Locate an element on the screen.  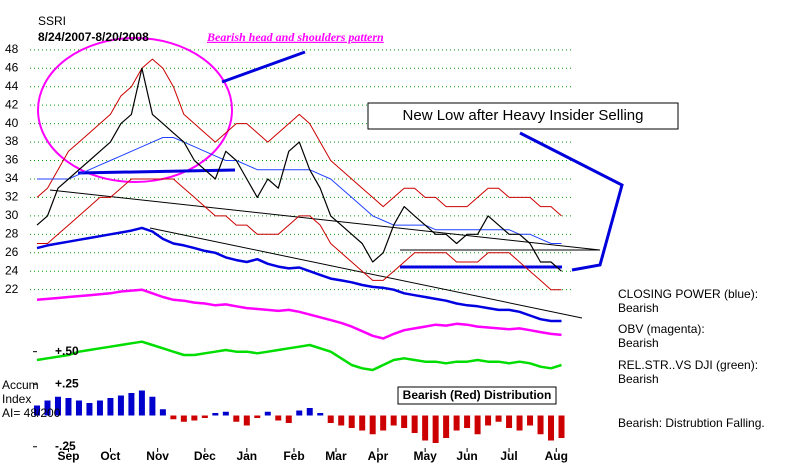
x-tick-label: Jun is located at coordinates (466, 456).